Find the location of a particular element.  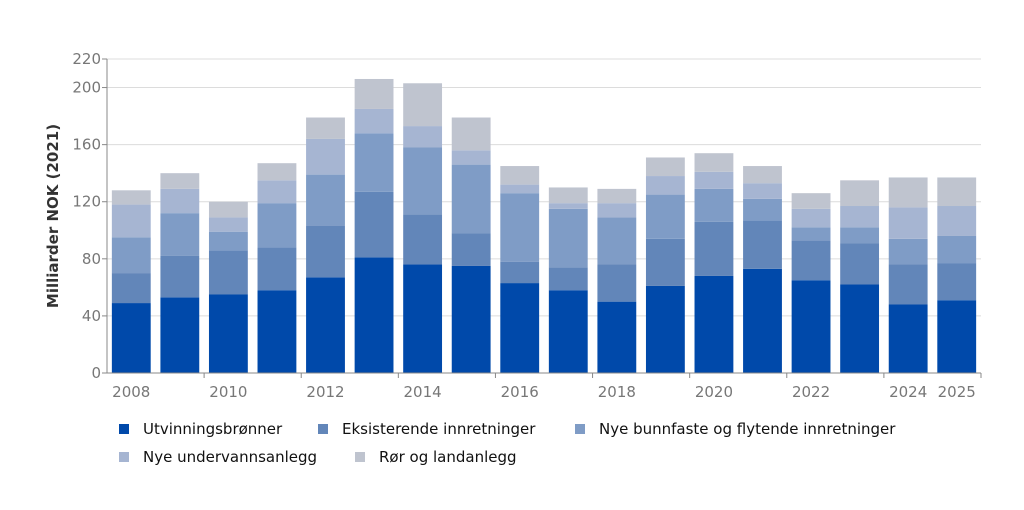

x-tick-label: 2018 is located at coordinates (617, 392).